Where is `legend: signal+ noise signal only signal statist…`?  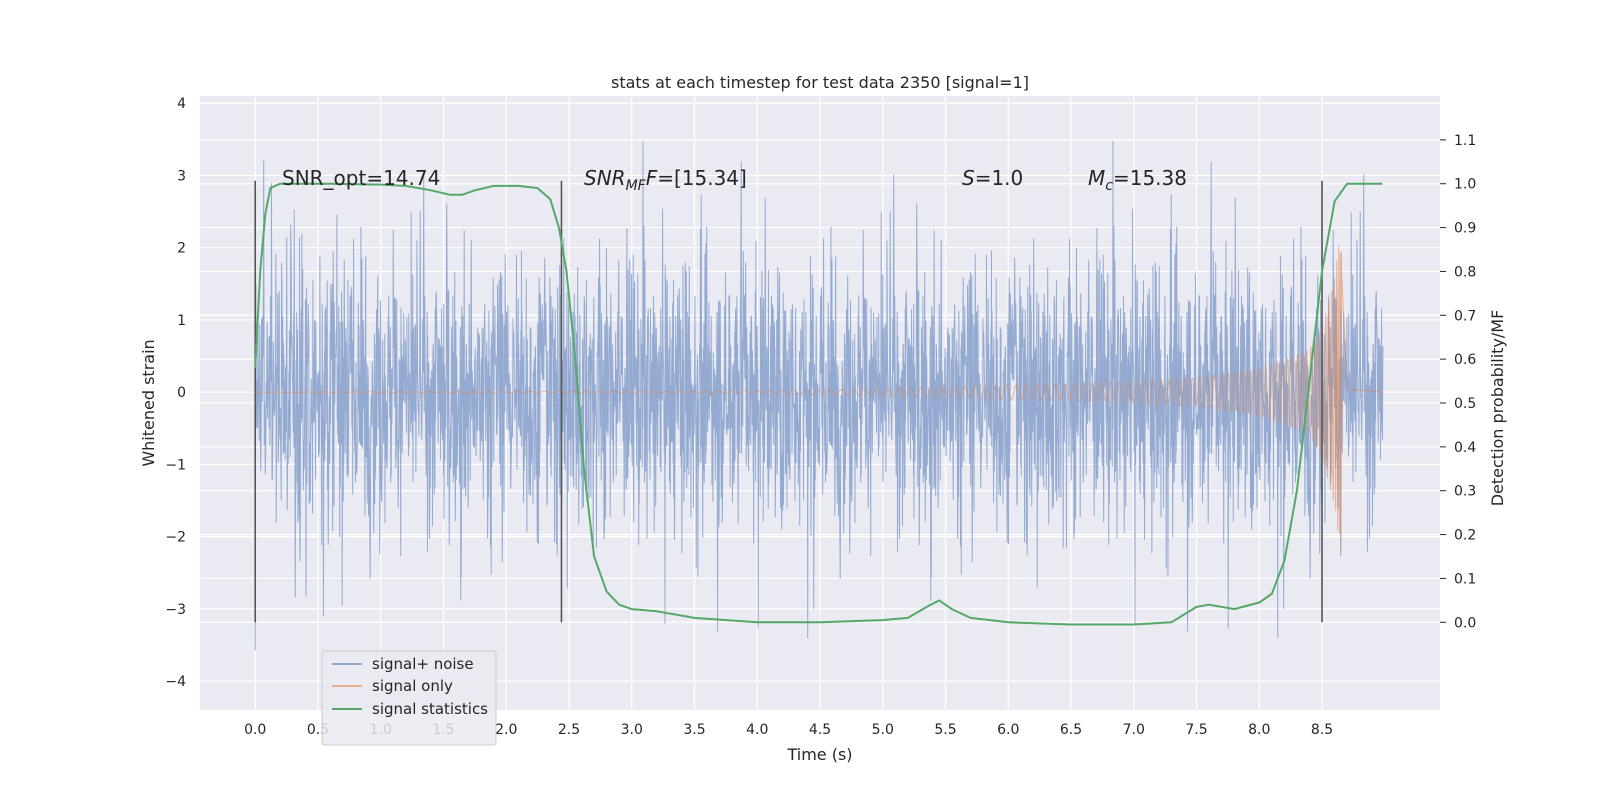
legend: signal+ noise signal only signal statist… is located at coordinates (409, 698).